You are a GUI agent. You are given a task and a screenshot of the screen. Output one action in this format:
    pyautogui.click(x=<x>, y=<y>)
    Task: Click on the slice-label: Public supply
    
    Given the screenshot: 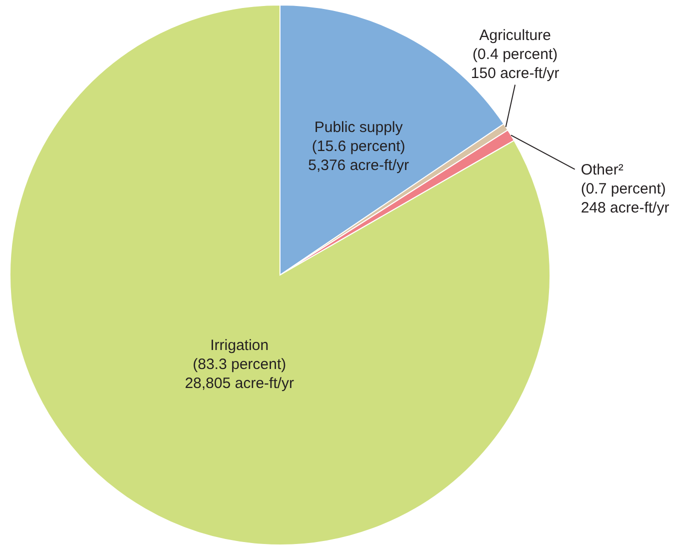 What is the action you would take?
    pyautogui.click(x=359, y=127)
    